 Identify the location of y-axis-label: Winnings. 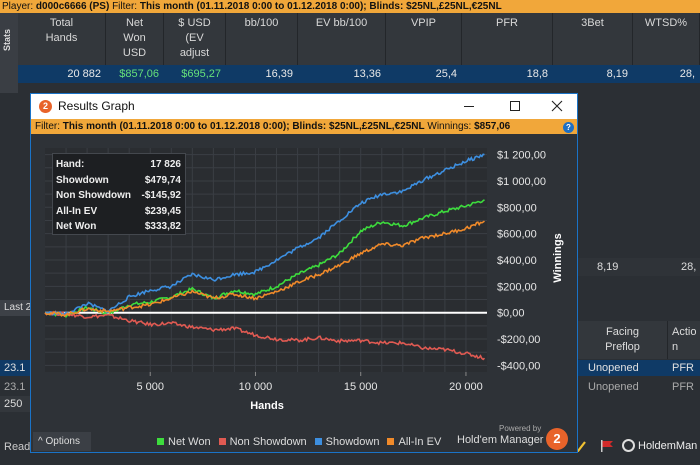
(558, 257).